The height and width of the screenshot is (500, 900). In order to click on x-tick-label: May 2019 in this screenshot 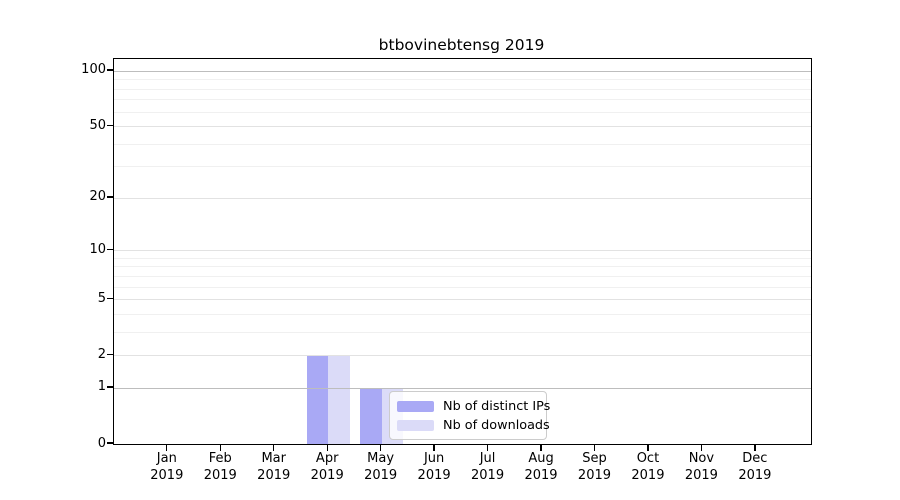, I will do `click(381, 467)`.